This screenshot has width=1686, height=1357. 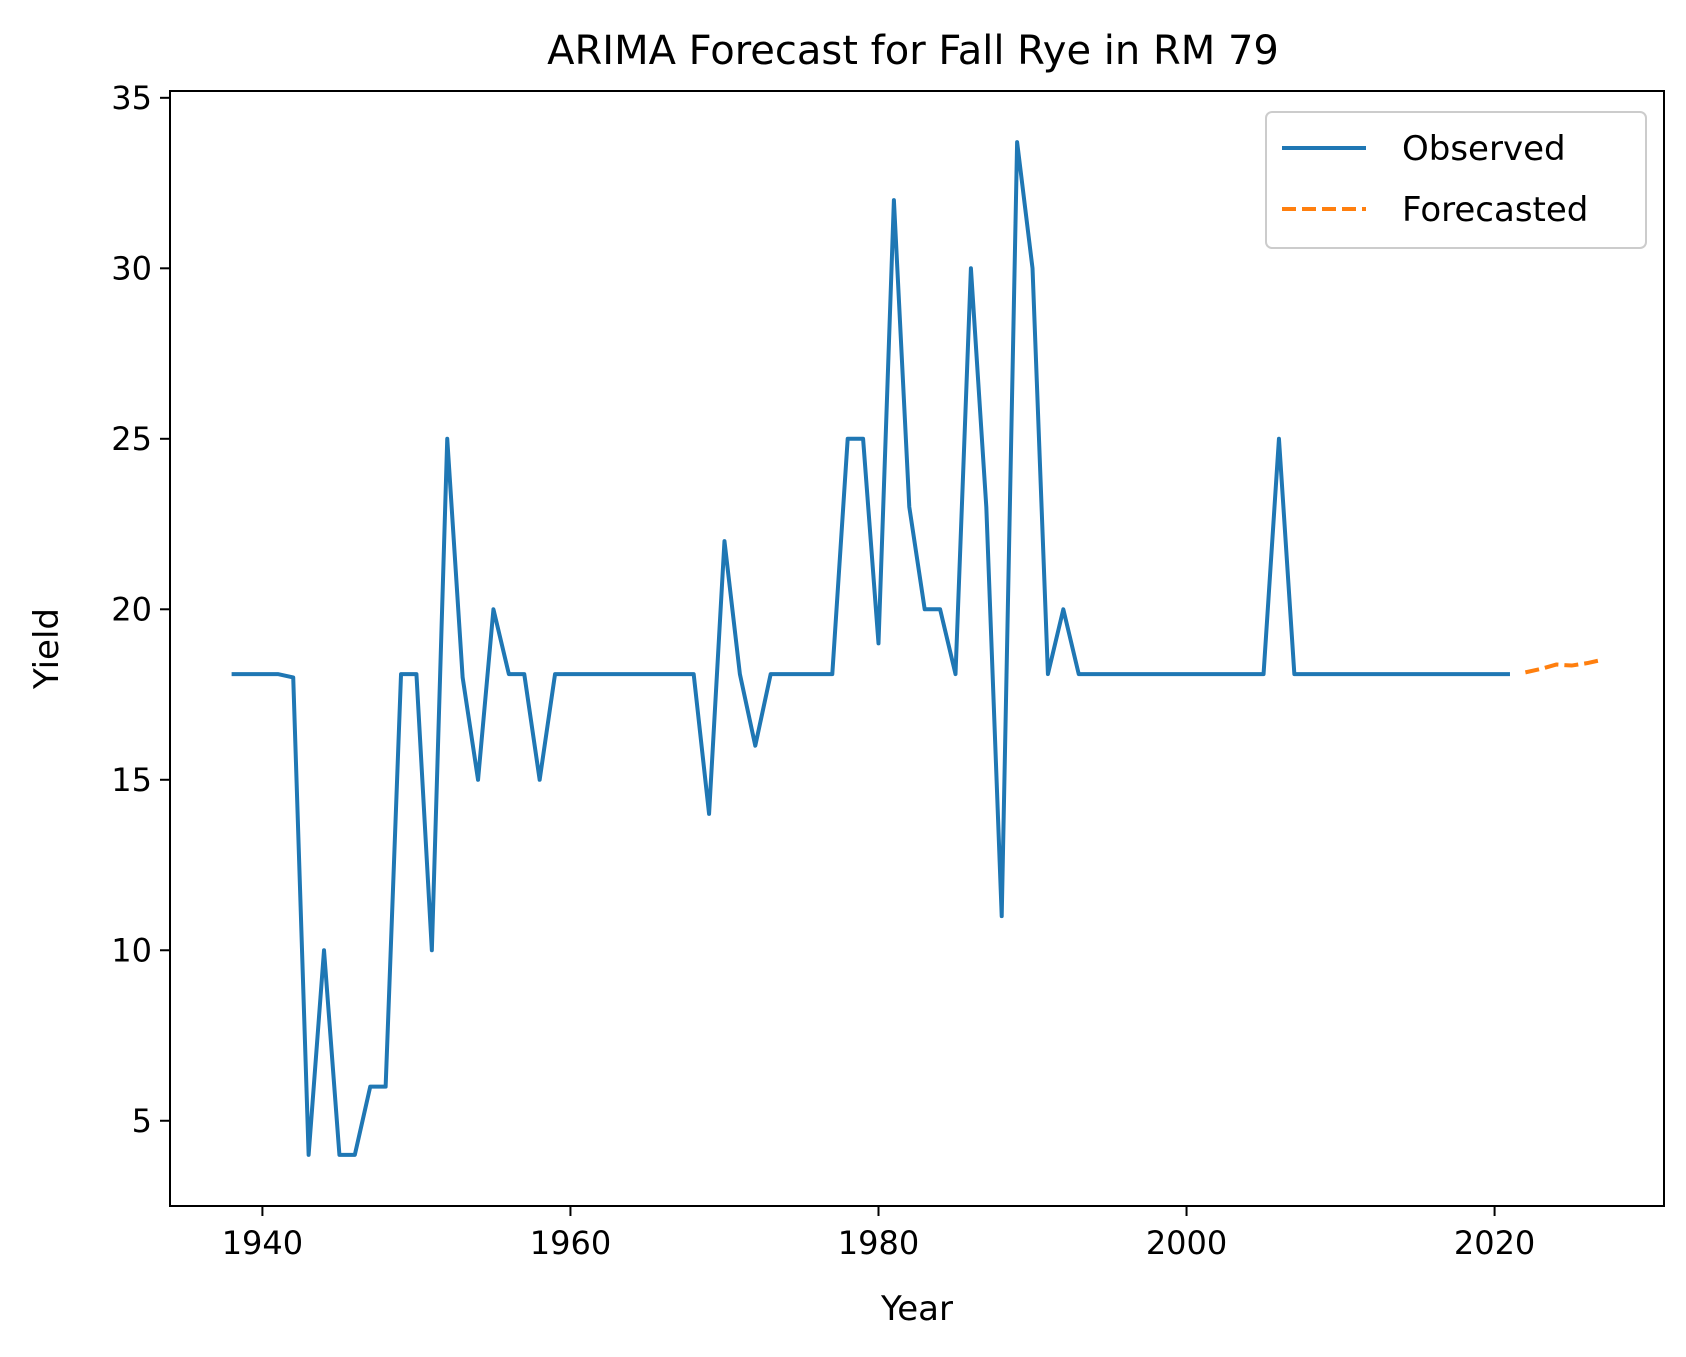 What do you see at coordinates (570, 1243) in the screenshot?
I see `x-tick-label: 1960` at bounding box center [570, 1243].